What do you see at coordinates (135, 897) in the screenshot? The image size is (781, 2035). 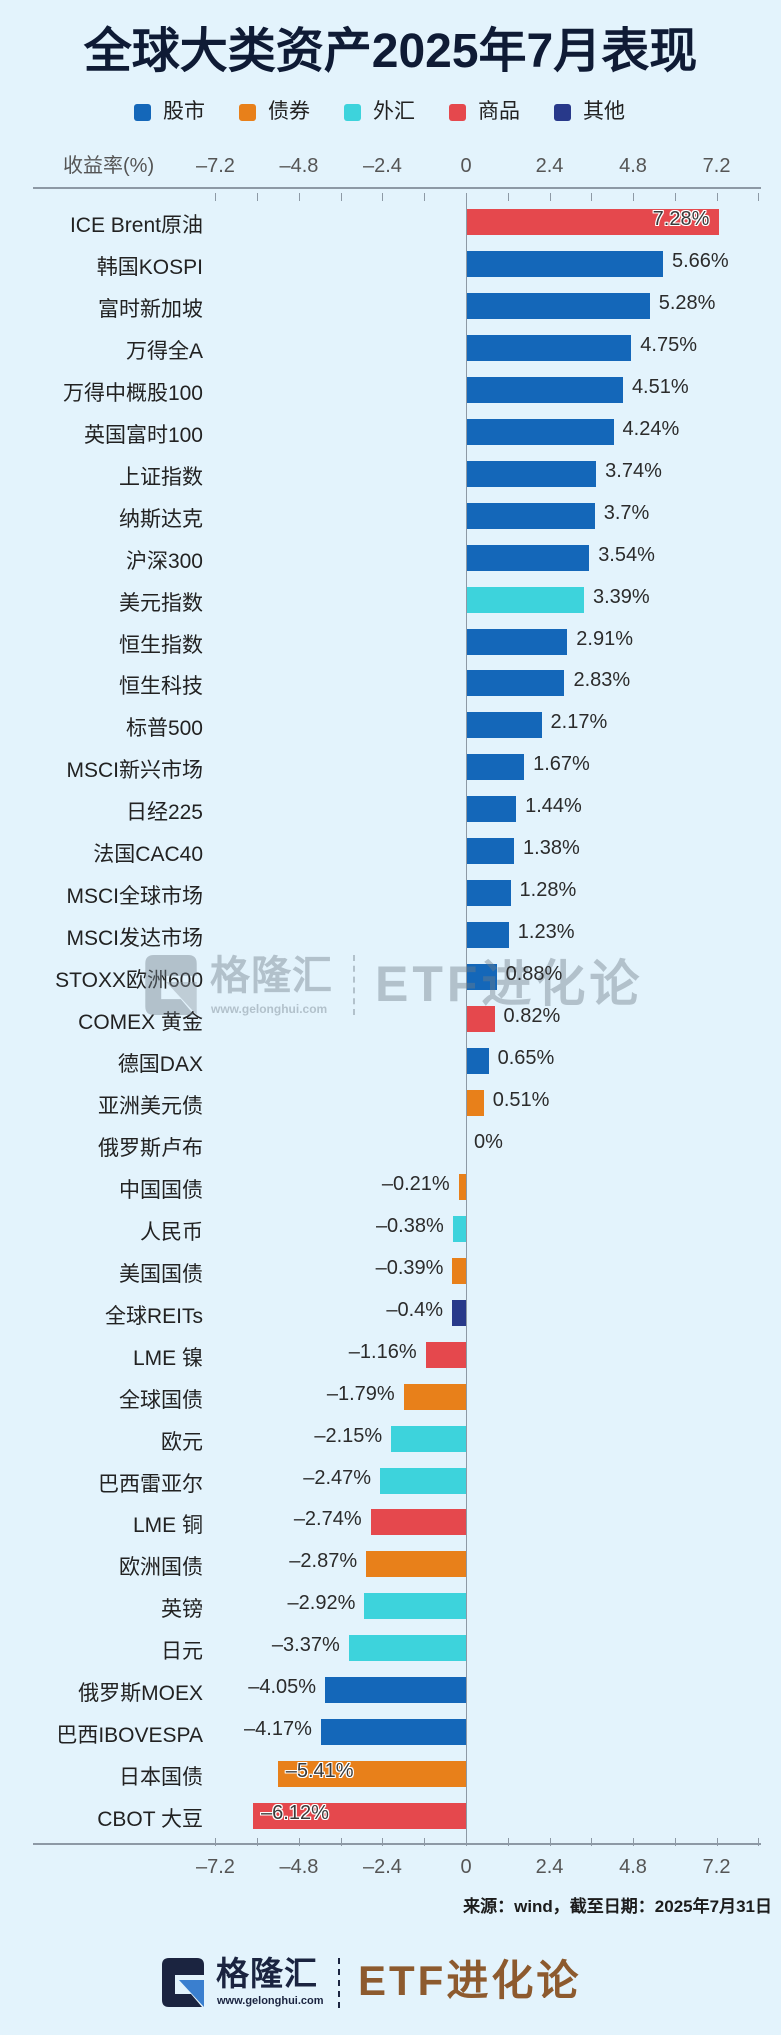 I see `category-label: MSCI全球市场` at bounding box center [135, 897].